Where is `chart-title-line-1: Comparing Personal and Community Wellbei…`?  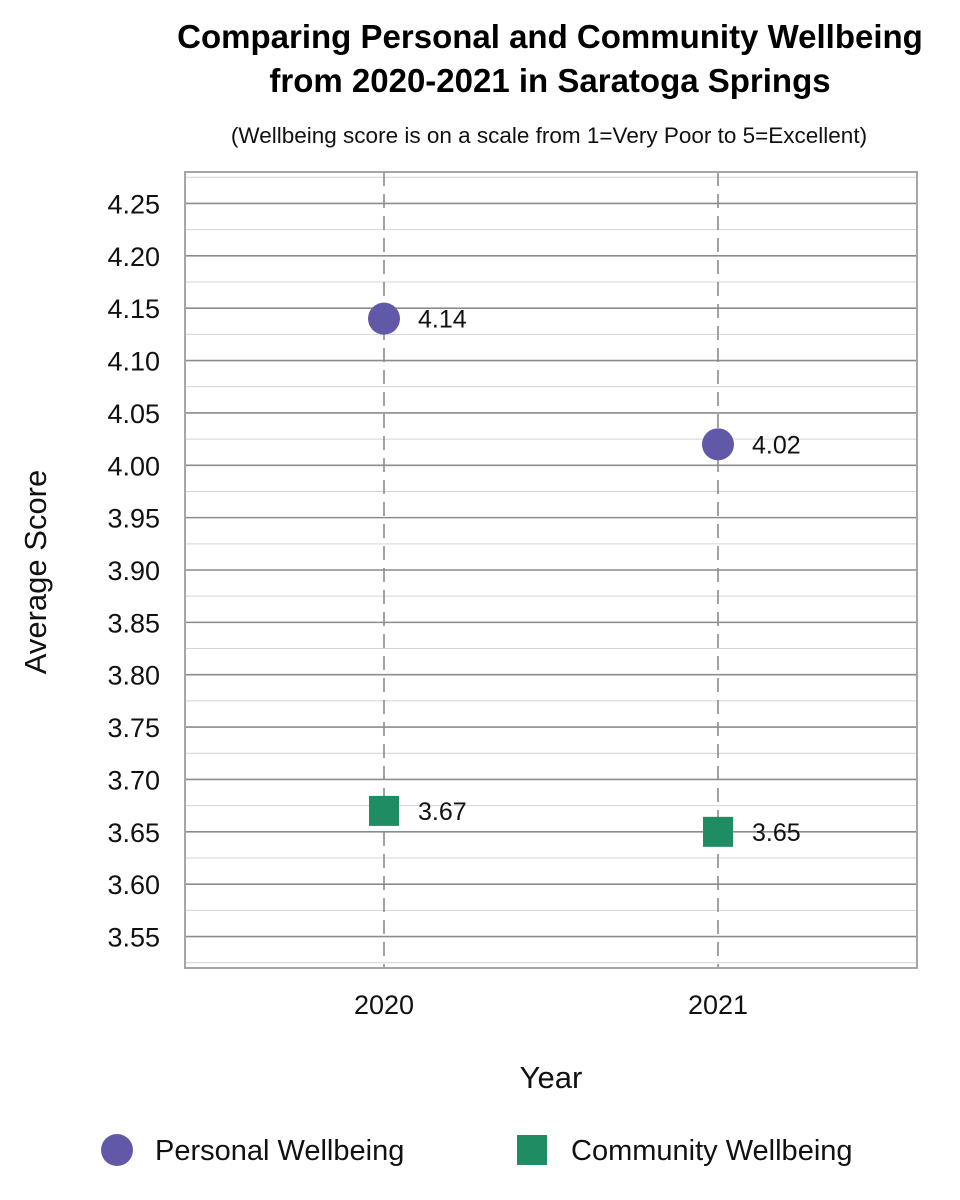 chart-title-line-1: Comparing Personal and Community Wellbei… is located at coordinates (550, 36).